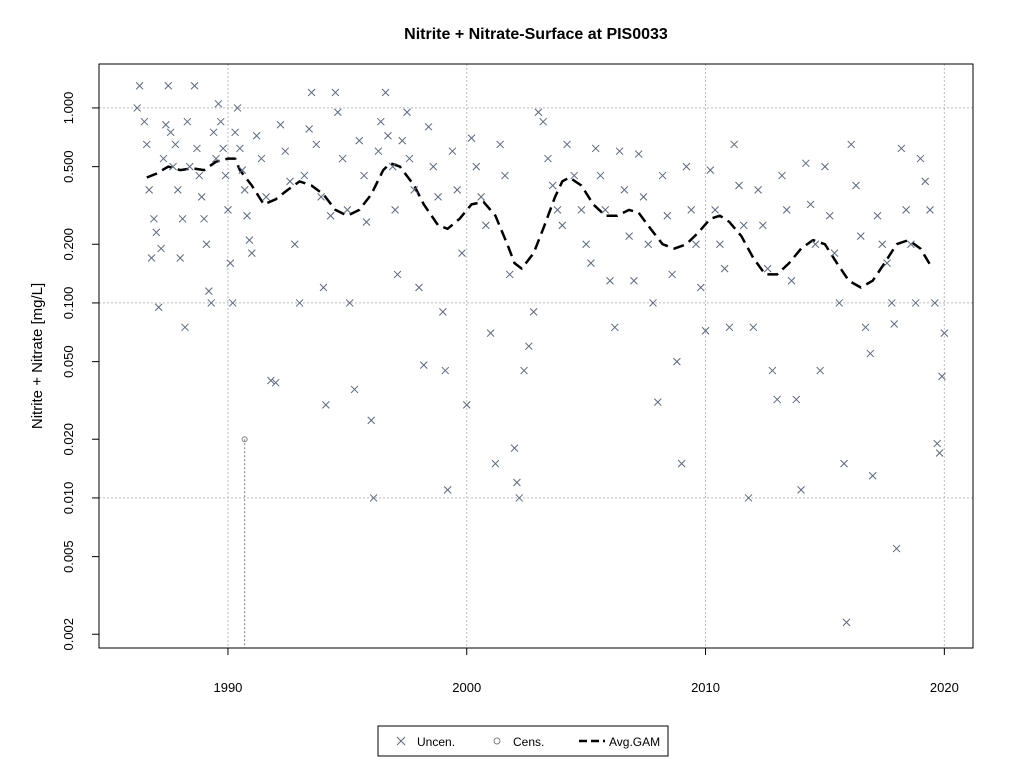 This screenshot has width=1024, height=768. What do you see at coordinates (68, 108) in the screenshot?
I see `y-tick-label: 1.000` at bounding box center [68, 108].